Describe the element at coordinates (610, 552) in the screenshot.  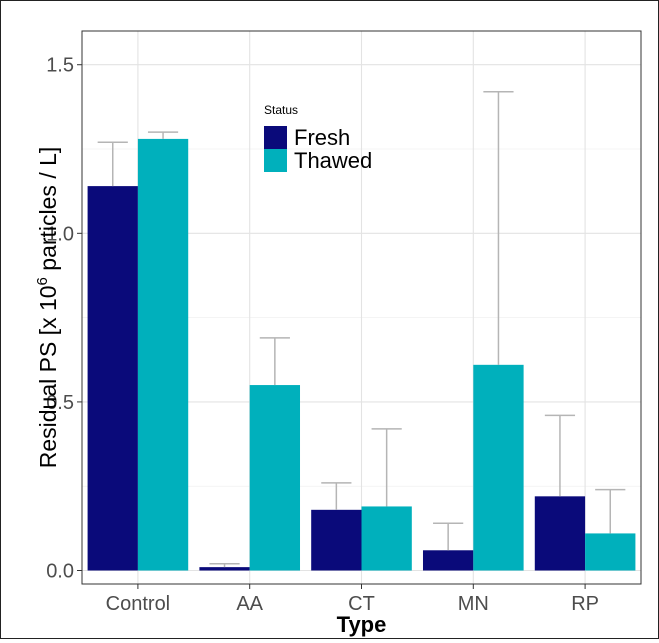
I see `bar-thawed-rp` at that location.